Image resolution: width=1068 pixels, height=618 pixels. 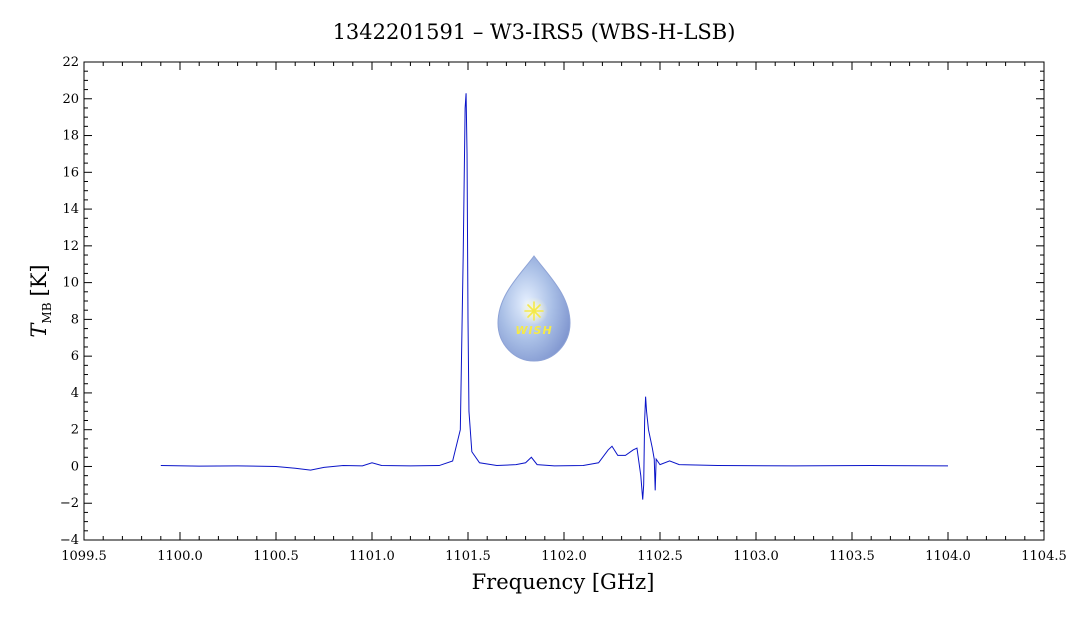 I want to click on y-tick-label: 22, so click(x=70, y=62).